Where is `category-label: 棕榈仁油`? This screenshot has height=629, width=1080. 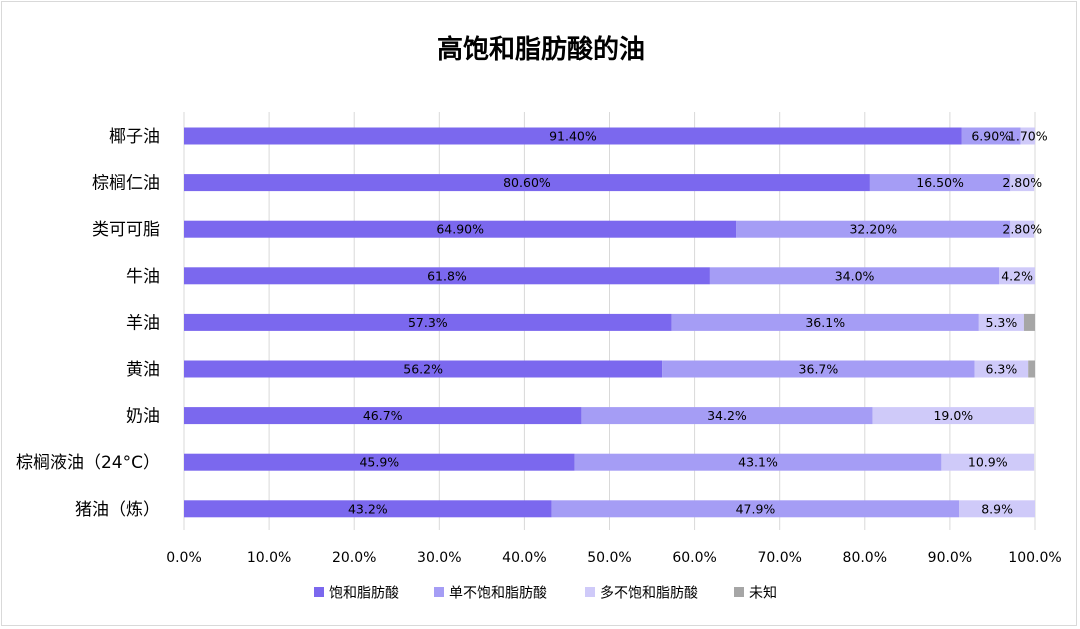 category-label: 棕榈仁油 is located at coordinates (126, 184).